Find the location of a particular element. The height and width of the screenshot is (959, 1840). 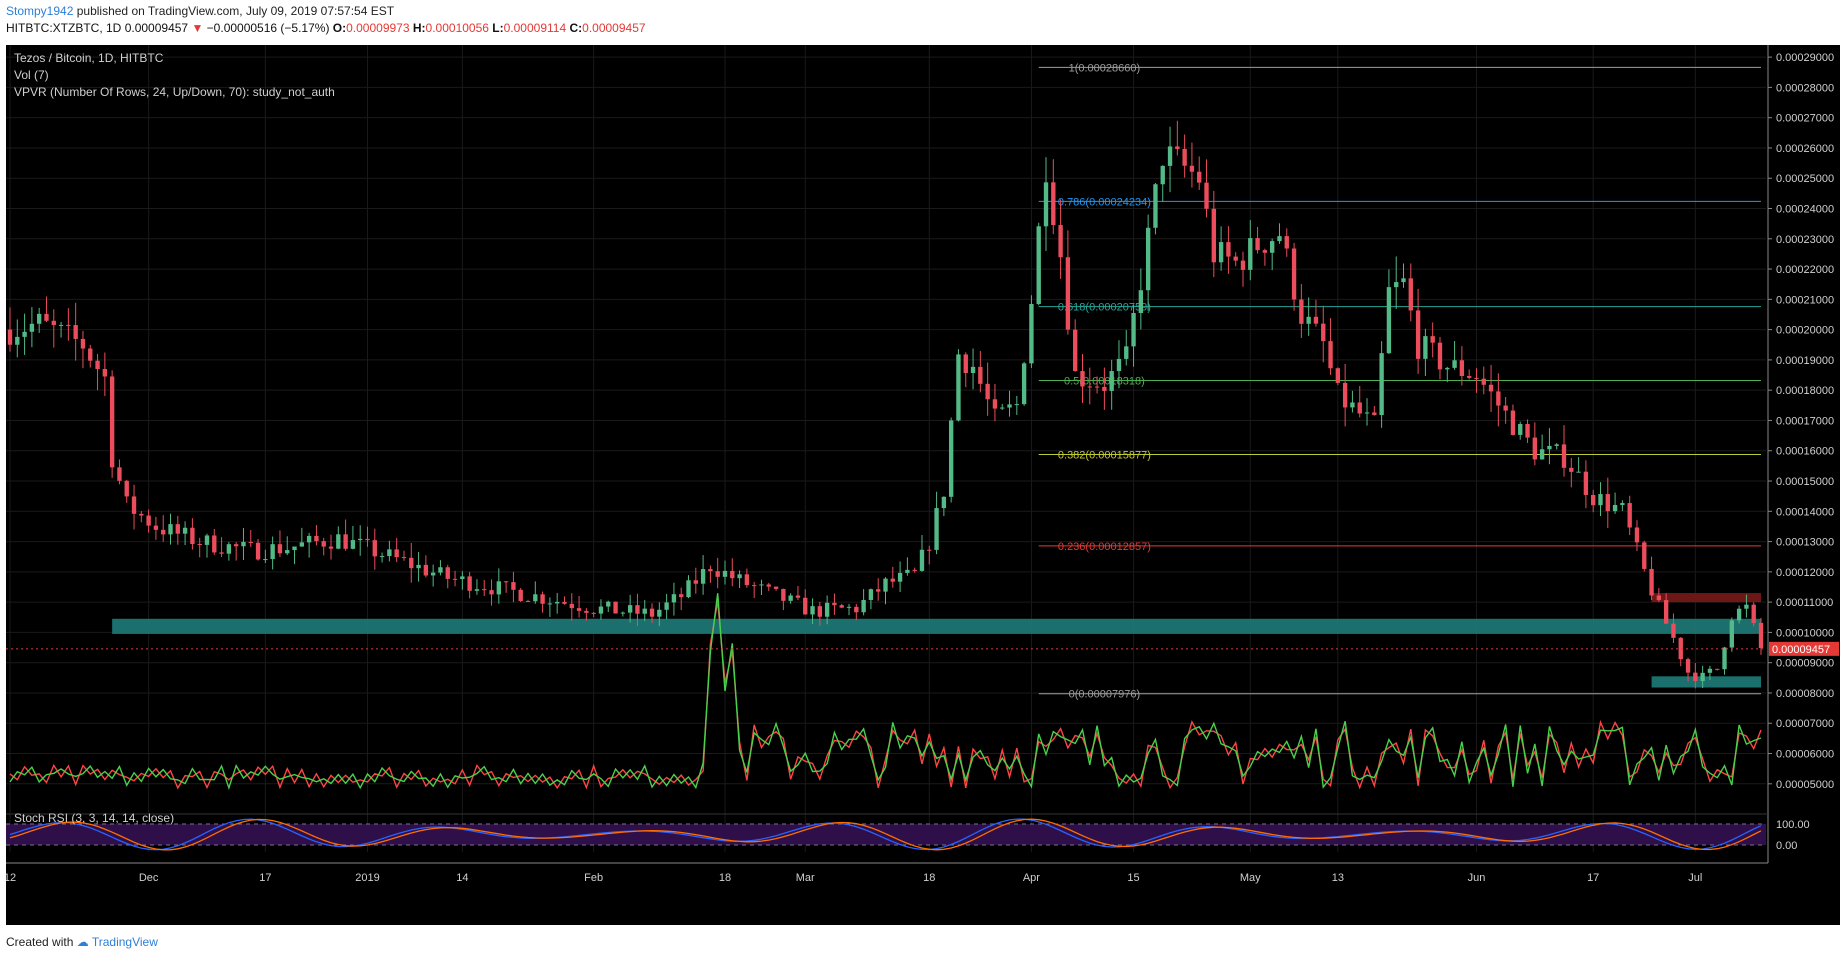

legend-title: Tezos / Bitcoin, 1D, HITBTC is located at coordinates (89, 58).